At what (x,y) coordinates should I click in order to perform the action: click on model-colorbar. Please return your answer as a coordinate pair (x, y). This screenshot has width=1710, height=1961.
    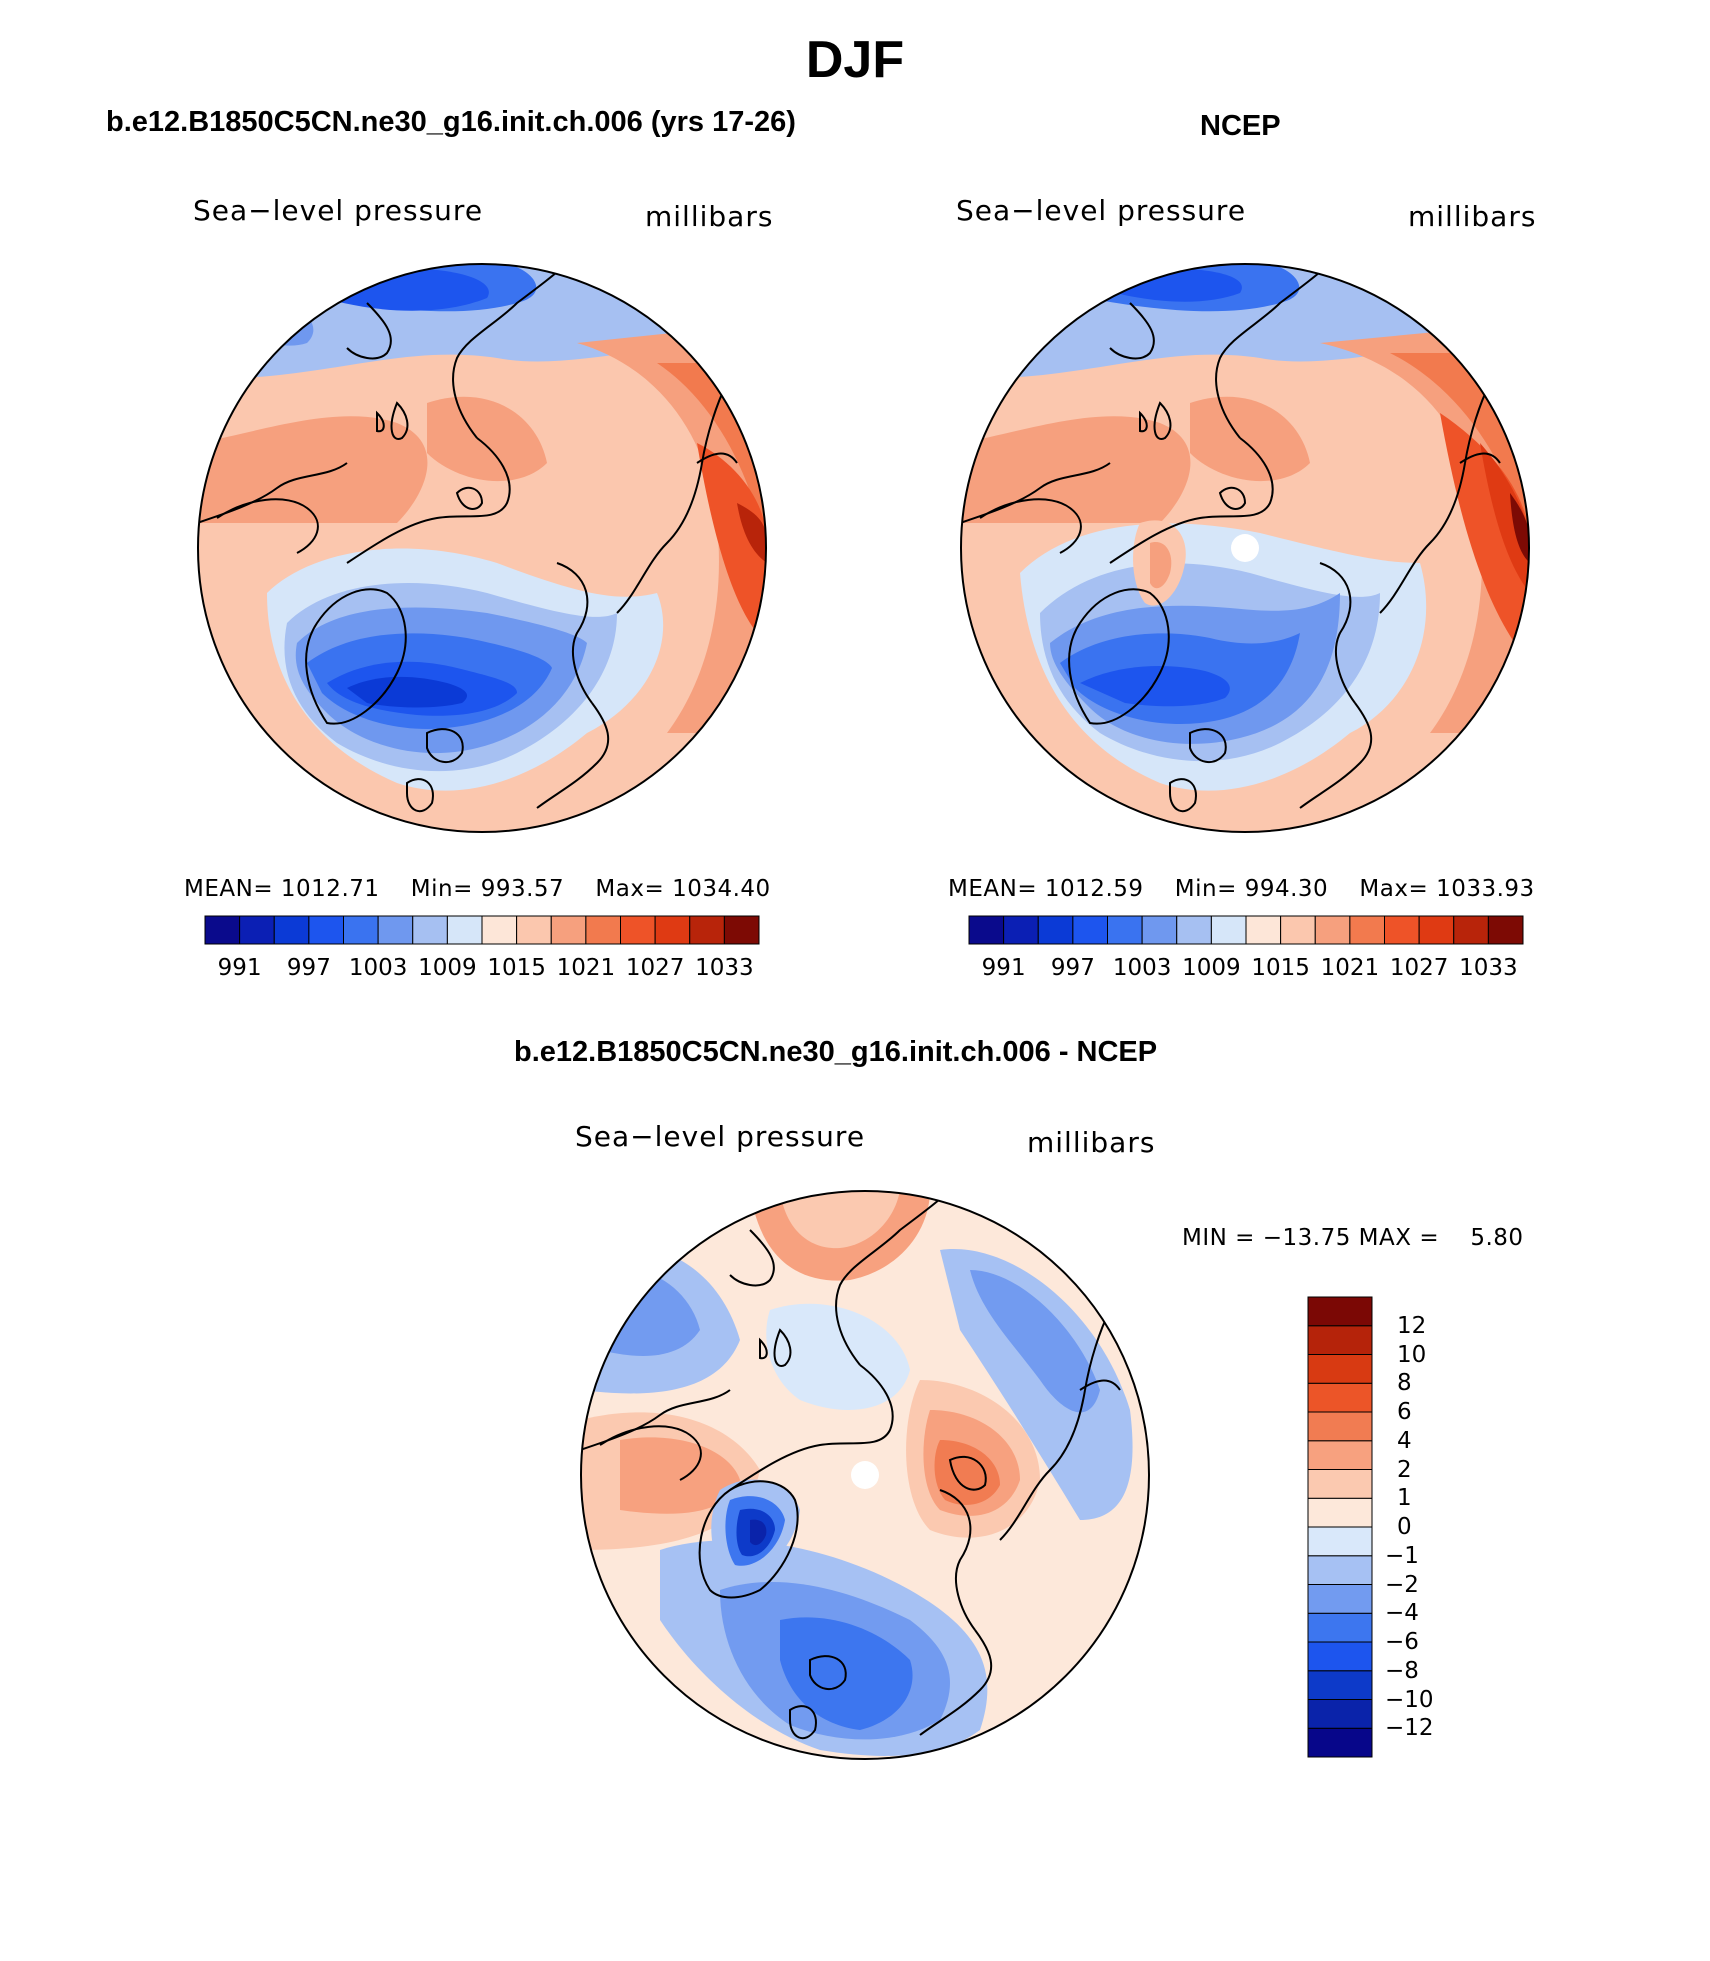
    Looking at the image, I should click on (482, 930).